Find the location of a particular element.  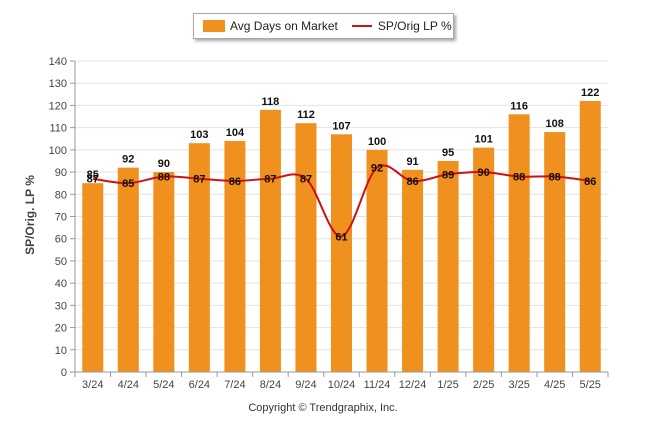

legend-item-line: SP/Orig LP % is located at coordinates (395, 26).